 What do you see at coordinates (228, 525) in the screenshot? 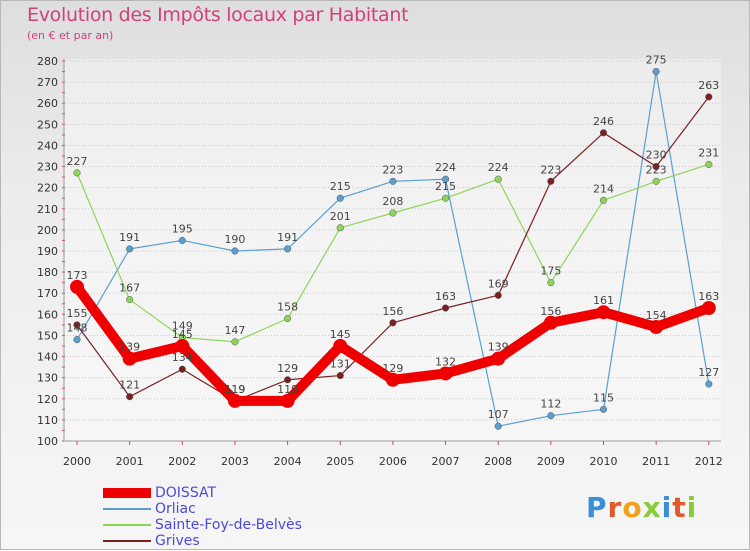
I see `legend-label: Sainte-Foy-de-Belvès` at bounding box center [228, 525].